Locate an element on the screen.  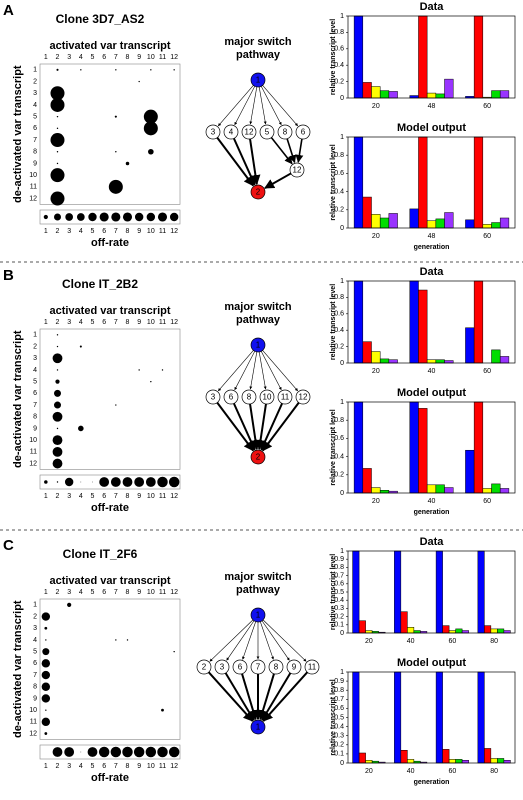
pathway-node-label: 3 is located at coordinates (222, 667).